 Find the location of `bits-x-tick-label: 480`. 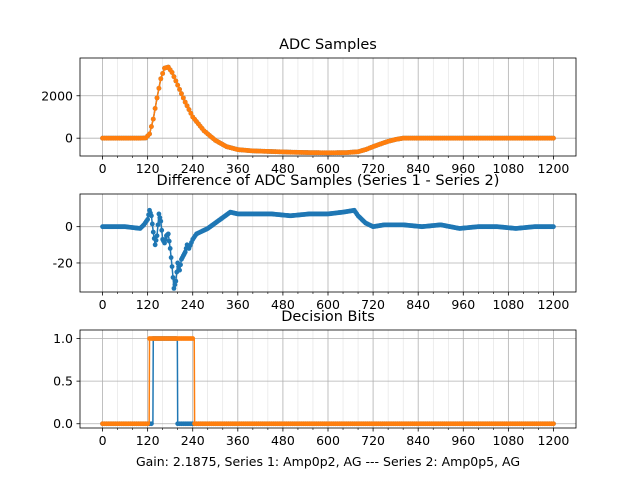

bits-x-tick-label: 480 is located at coordinates (283, 440).